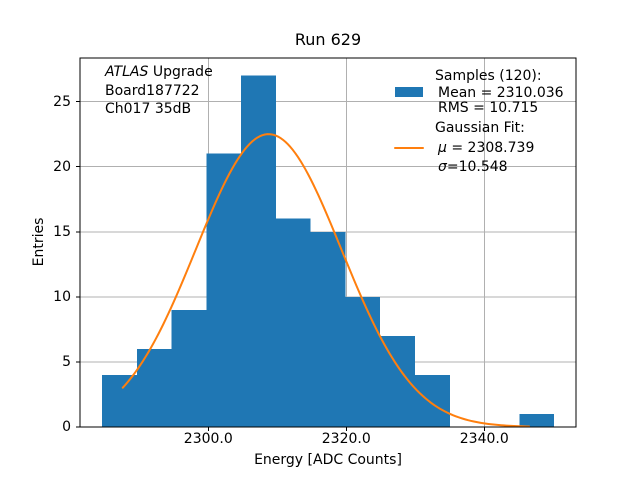 The width and height of the screenshot is (640, 480). What do you see at coordinates (180, 72) in the screenshot?
I see `annotation-upgrade: Upgrade` at bounding box center [180, 72].